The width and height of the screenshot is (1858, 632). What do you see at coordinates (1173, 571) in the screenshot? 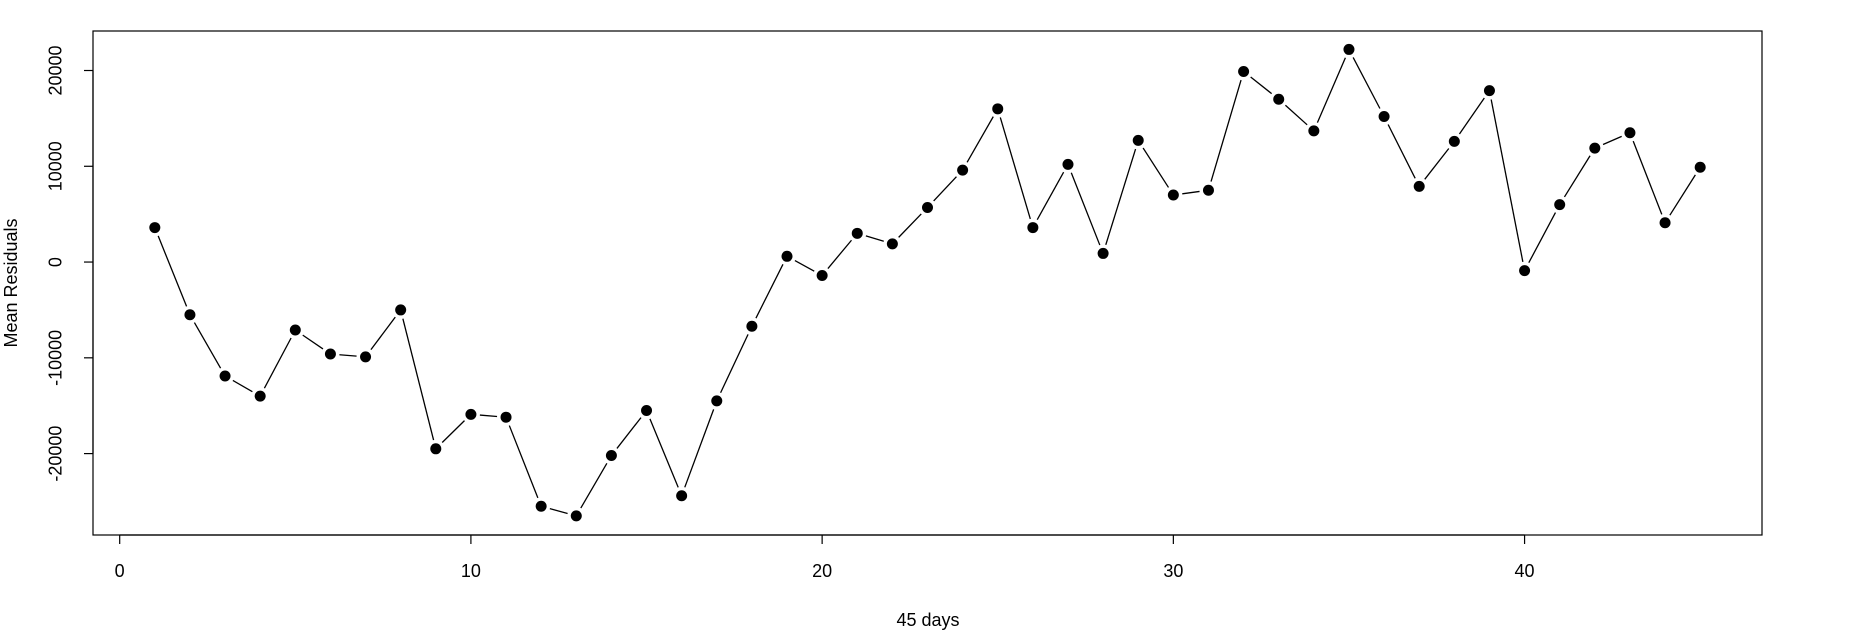
I see `x-tick-label: 30` at bounding box center [1173, 571].